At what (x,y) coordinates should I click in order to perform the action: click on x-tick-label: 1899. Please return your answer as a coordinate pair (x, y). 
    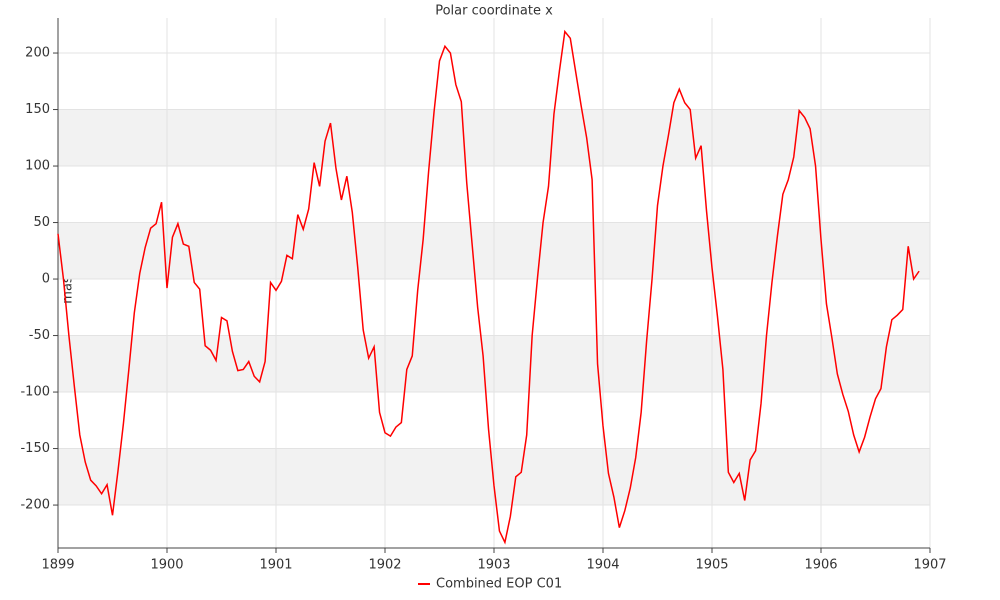
    Looking at the image, I should click on (57, 565).